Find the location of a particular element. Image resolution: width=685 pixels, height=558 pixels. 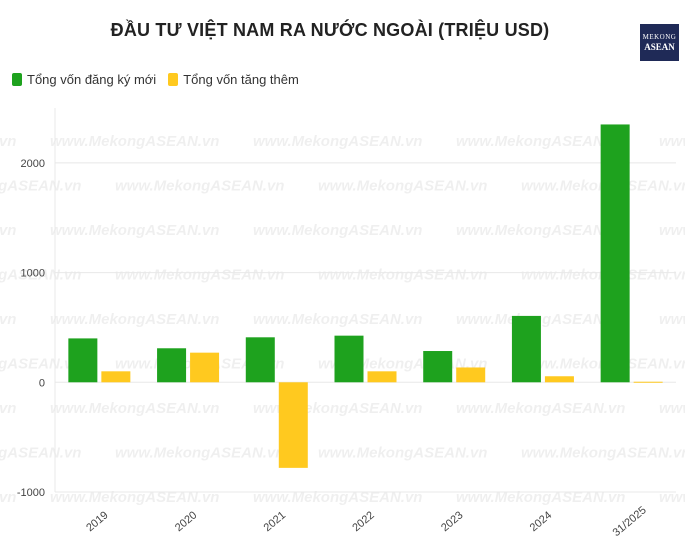

x-axis: 2019 2020 2021 2022 2023 2024 31/2025 is located at coordinates (366, 521).